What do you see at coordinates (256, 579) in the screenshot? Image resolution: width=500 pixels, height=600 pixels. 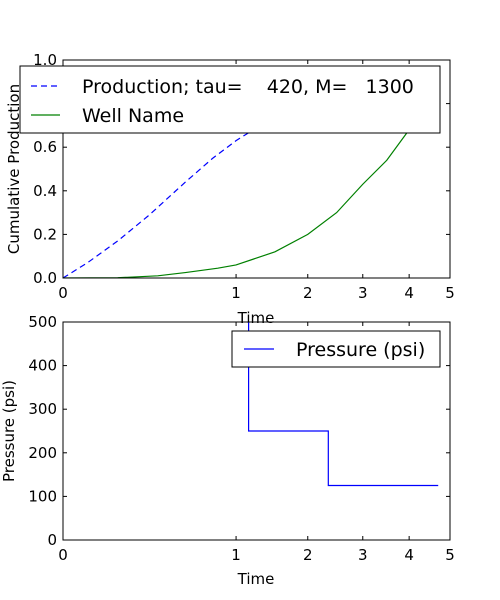 I see `pressure-x-axis-label: Time` at bounding box center [256, 579].